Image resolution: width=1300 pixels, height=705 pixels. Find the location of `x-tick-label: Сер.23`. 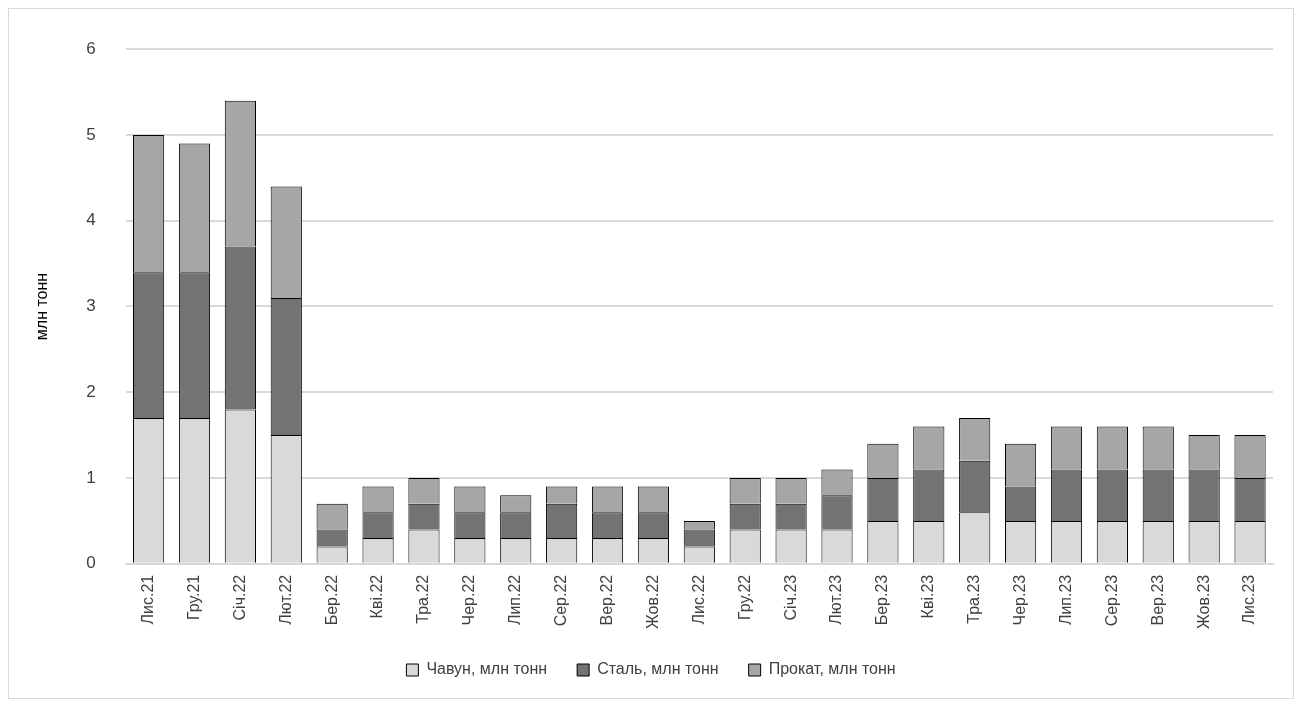

x-tick-label: Сер.23 is located at coordinates (1111, 600).